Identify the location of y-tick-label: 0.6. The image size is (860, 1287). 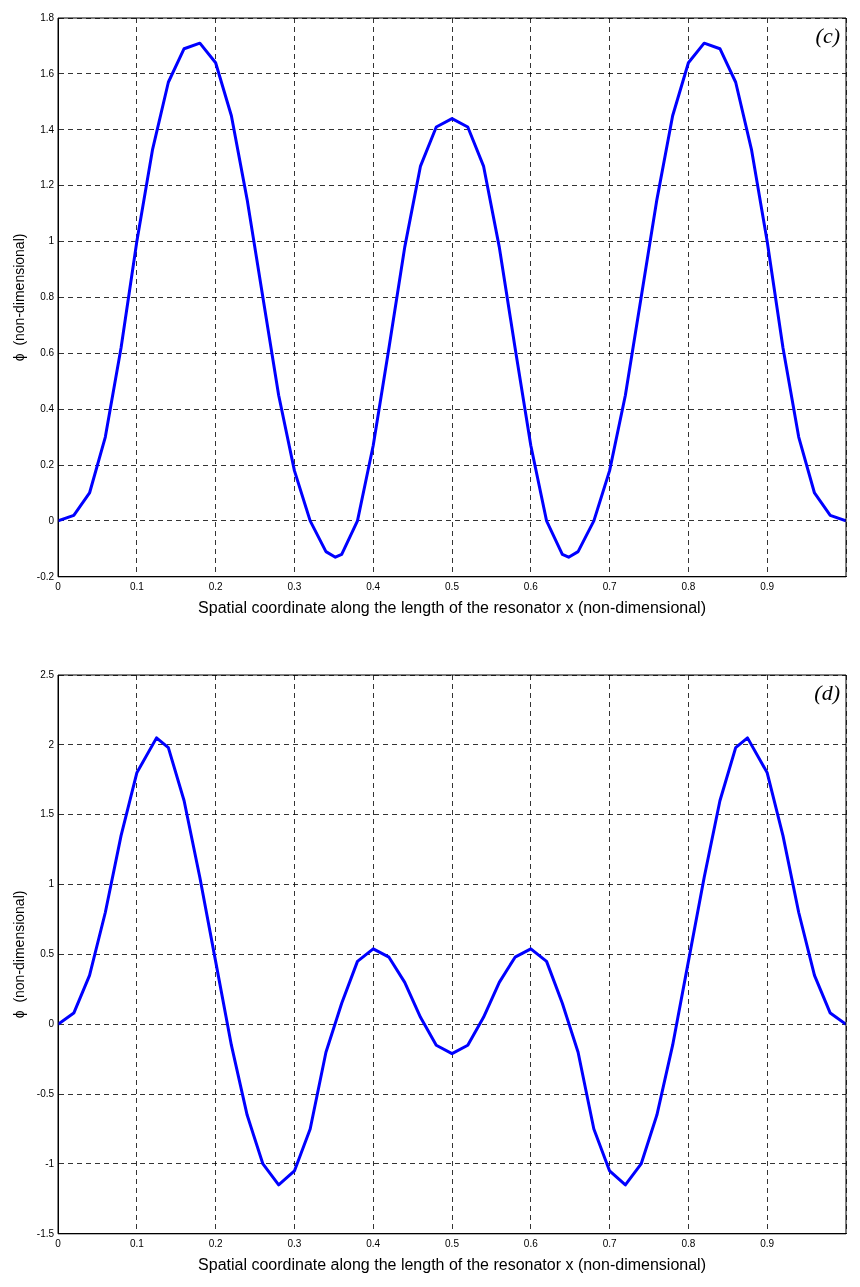
(47, 353).